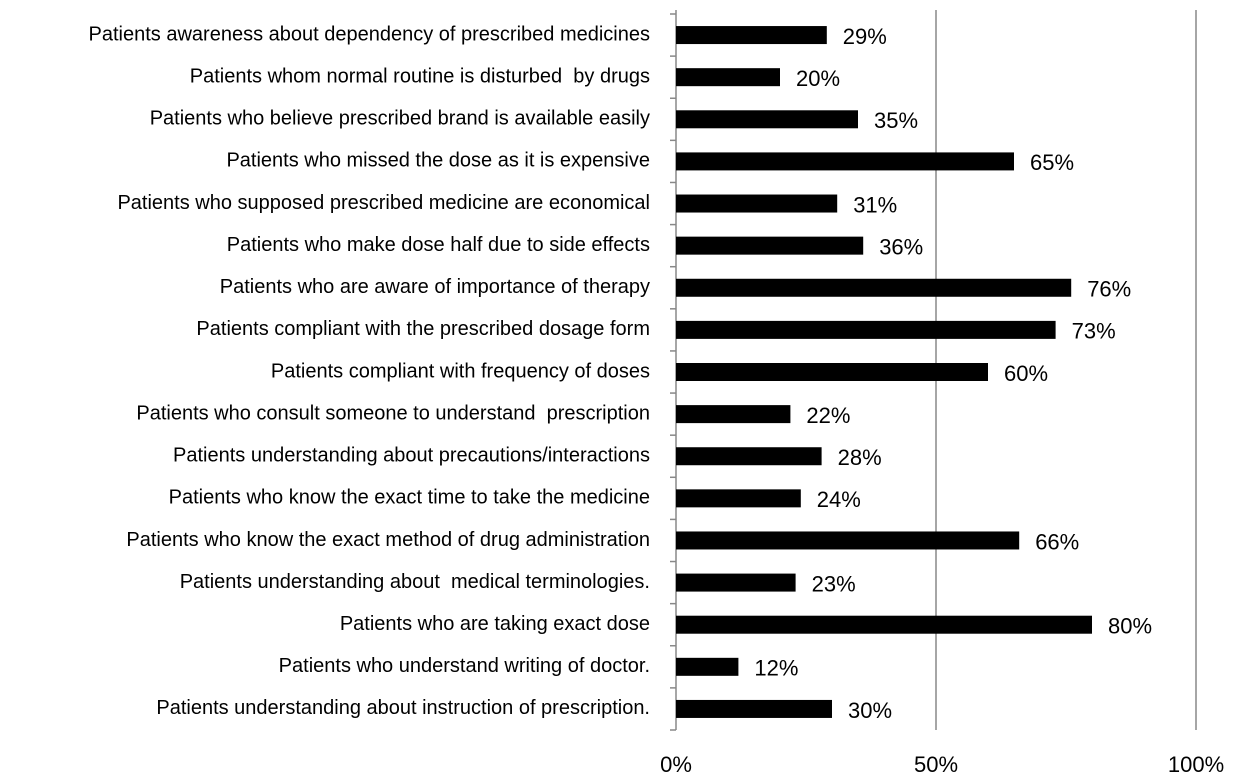 The image size is (1233, 776). Describe the element at coordinates (1052, 162) in the screenshot. I see `value-label: 65%` at that location.